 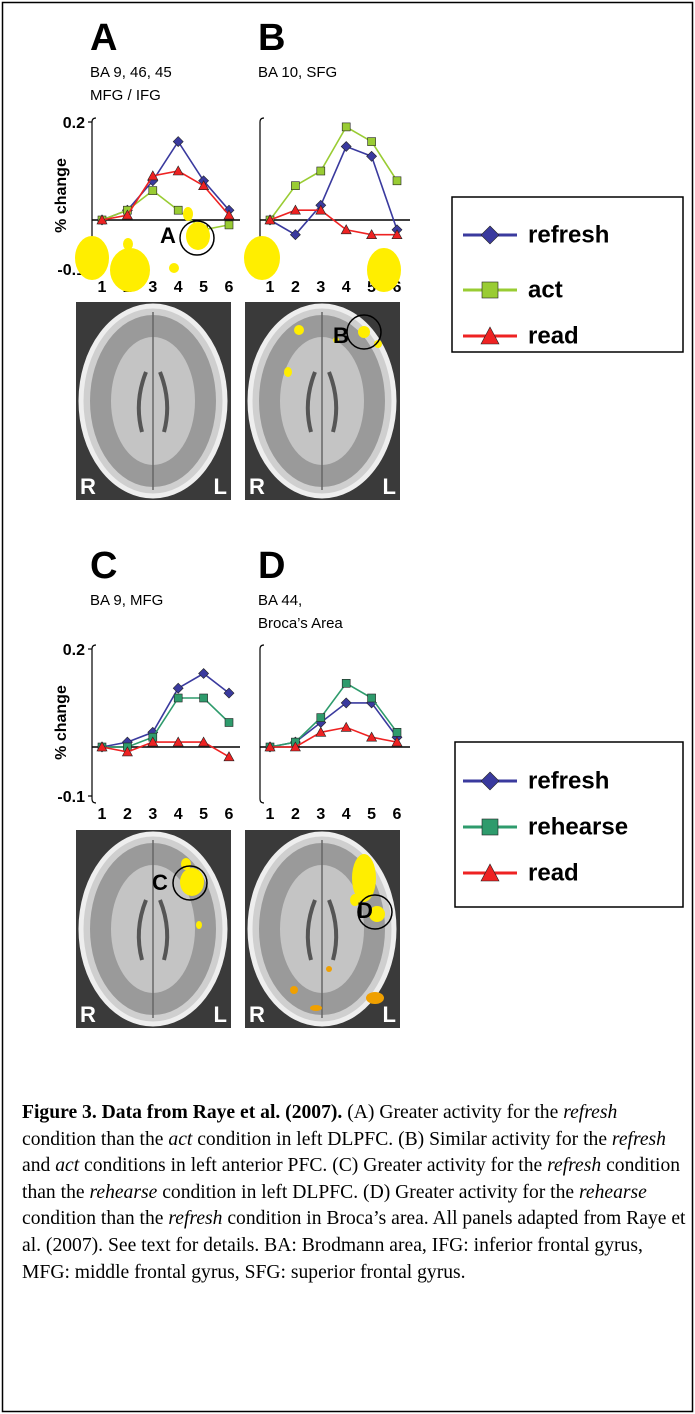 I want to click on brain-image: C R L, so click(x=153, y=929).